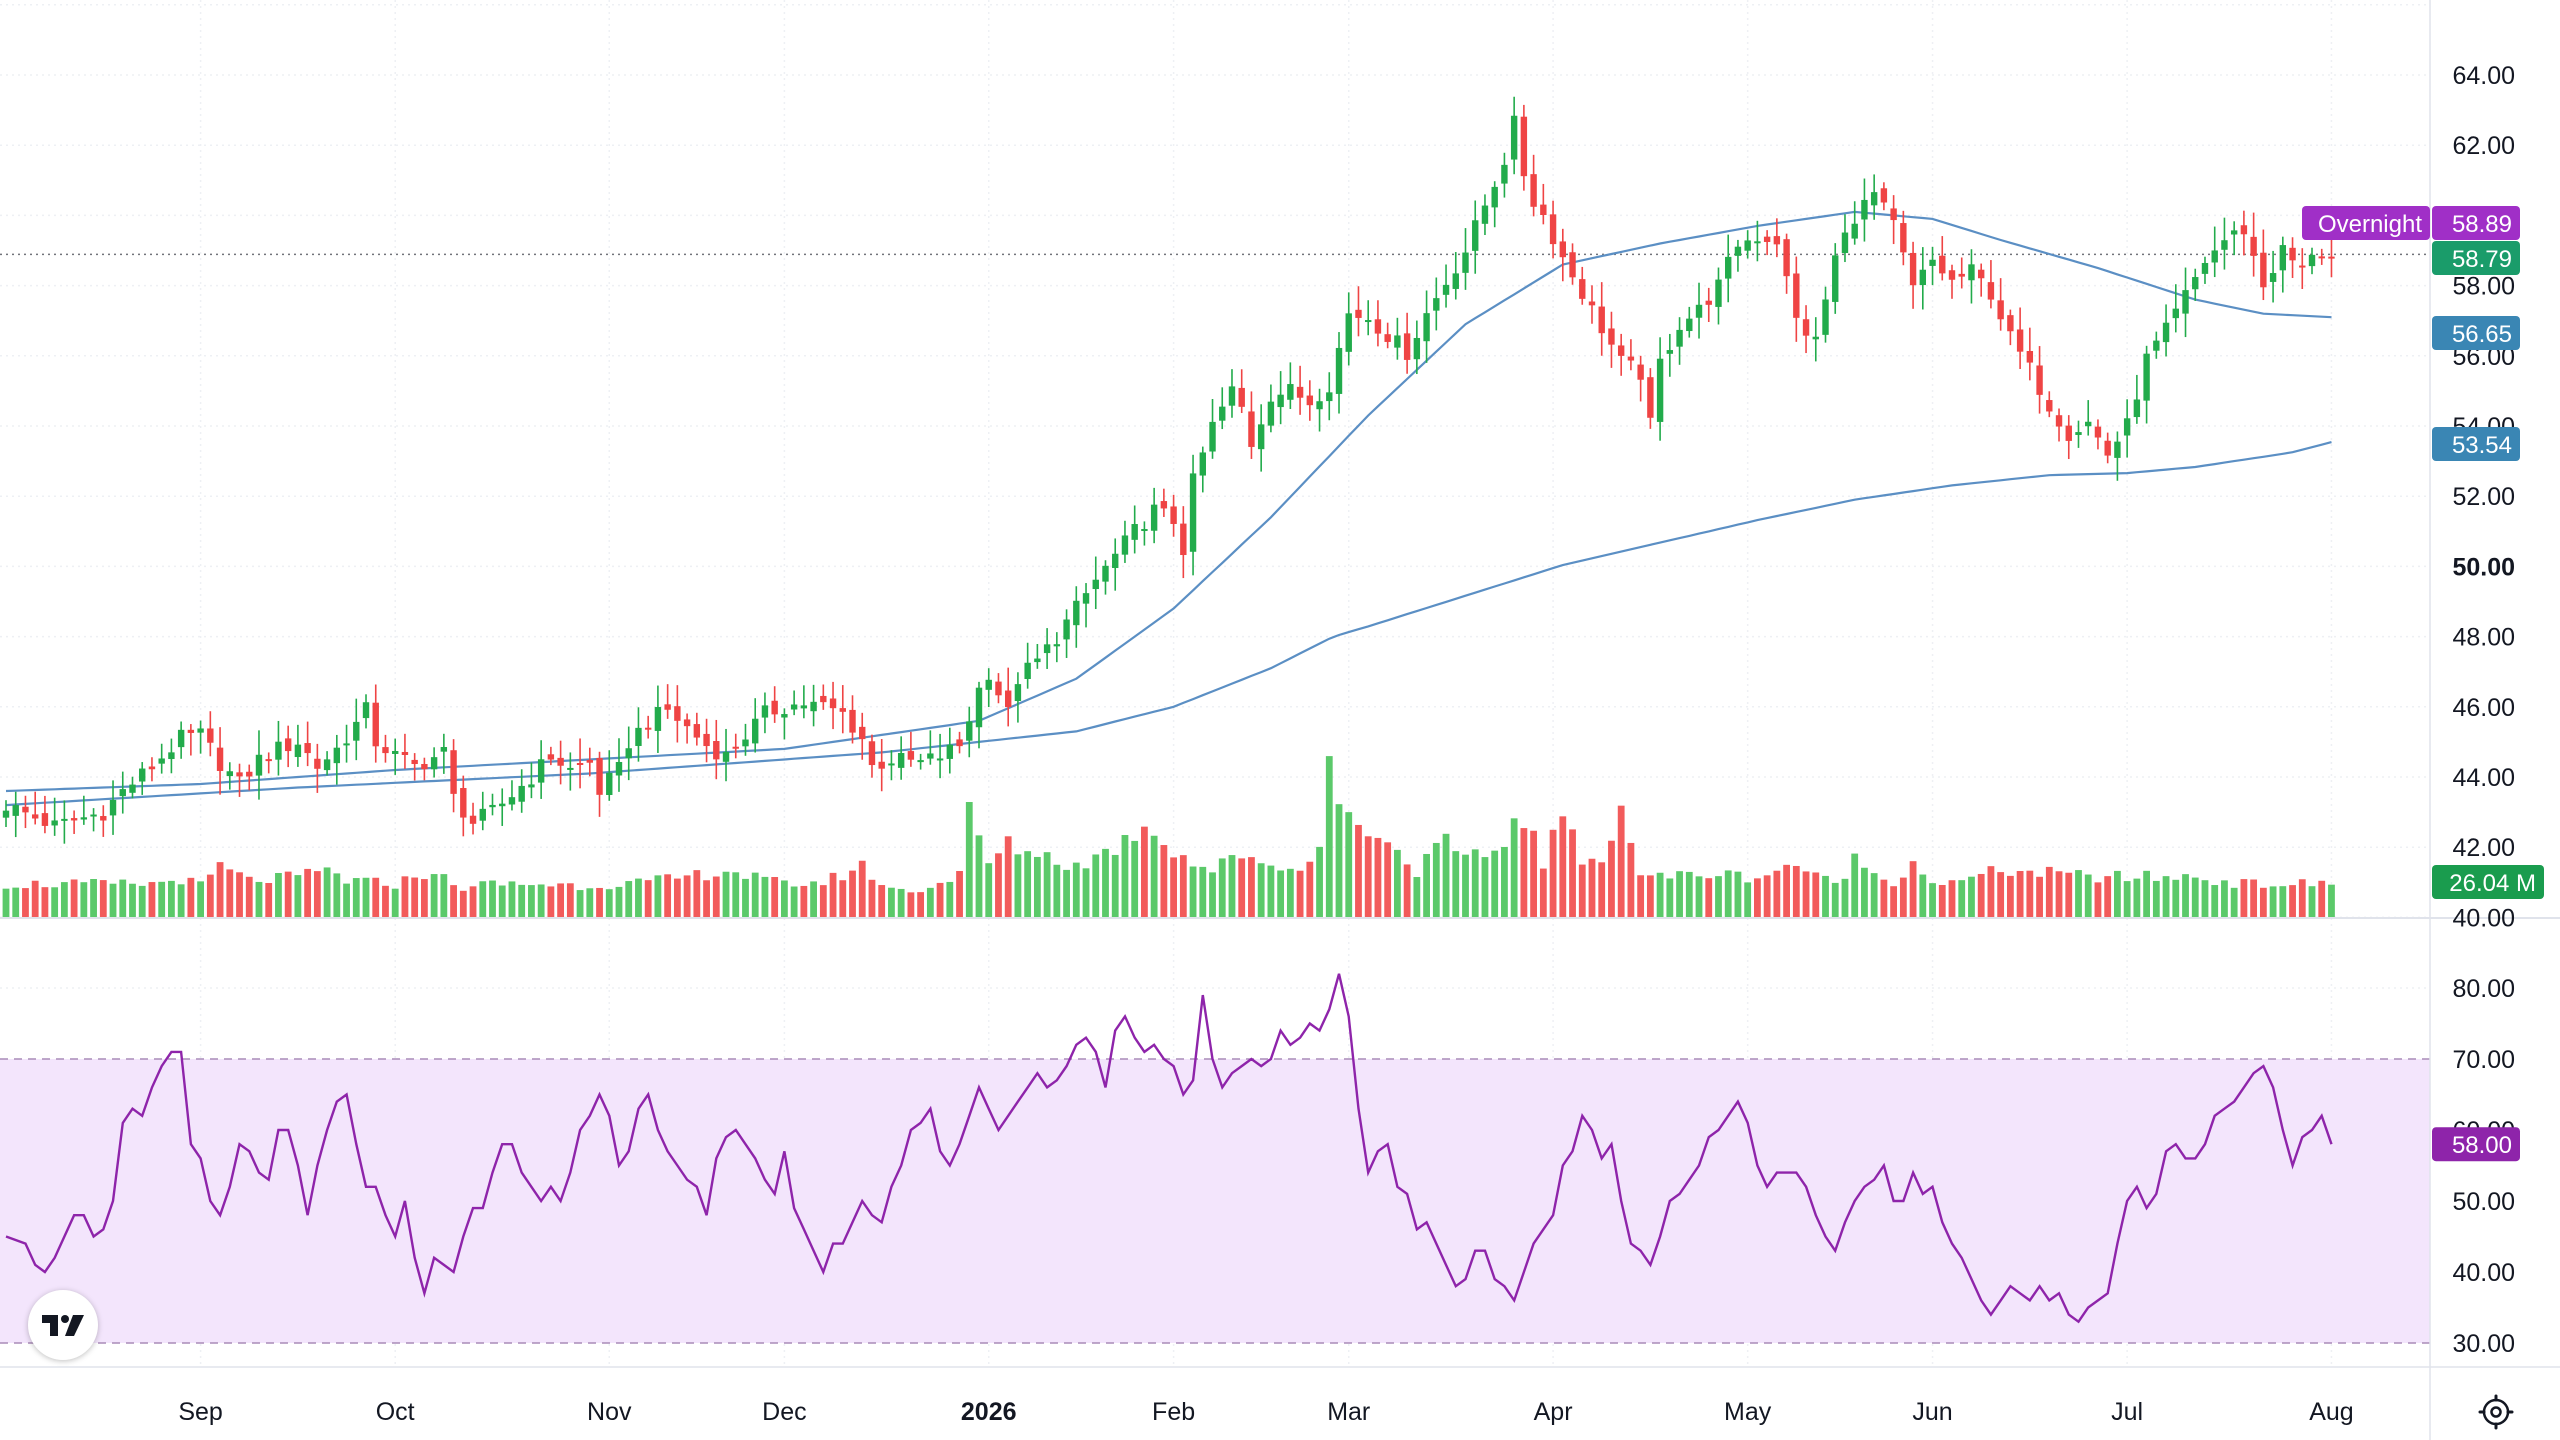 The image size is (2560, 1440). I want to click on ma-long-badge-bg, so click(2476, 444).